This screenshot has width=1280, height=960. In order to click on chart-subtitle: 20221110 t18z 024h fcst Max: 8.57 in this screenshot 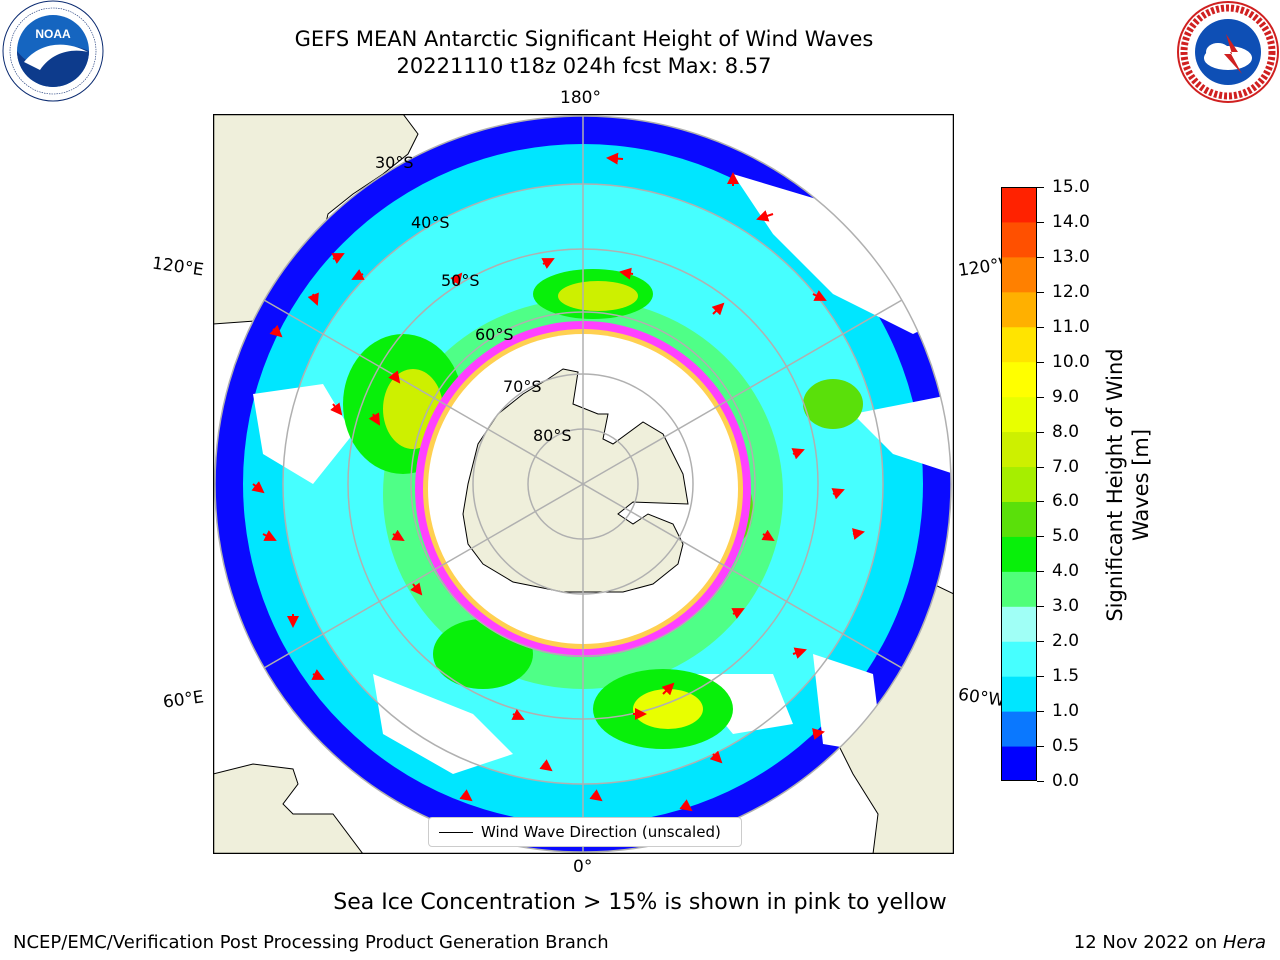, I will do `click(584, 66)`.